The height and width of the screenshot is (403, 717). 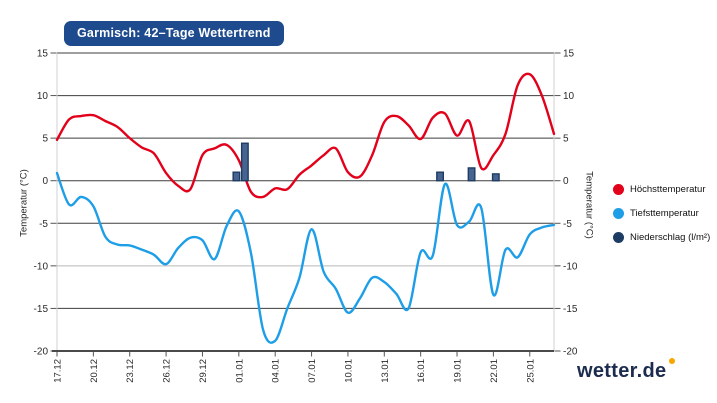 I want to click on precipitation-bars, so click(x=366, y=162).